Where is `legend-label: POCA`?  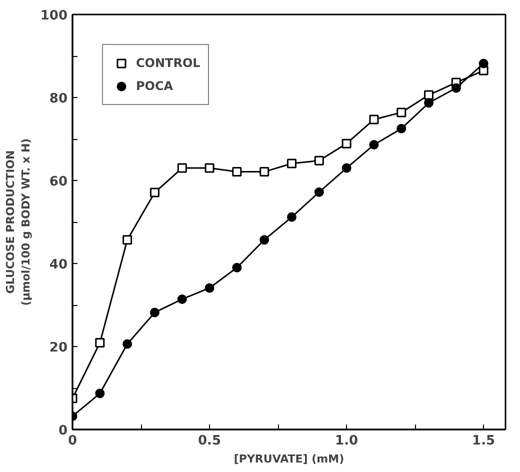
legend-label: POCA is located at coordinates (155, 86).